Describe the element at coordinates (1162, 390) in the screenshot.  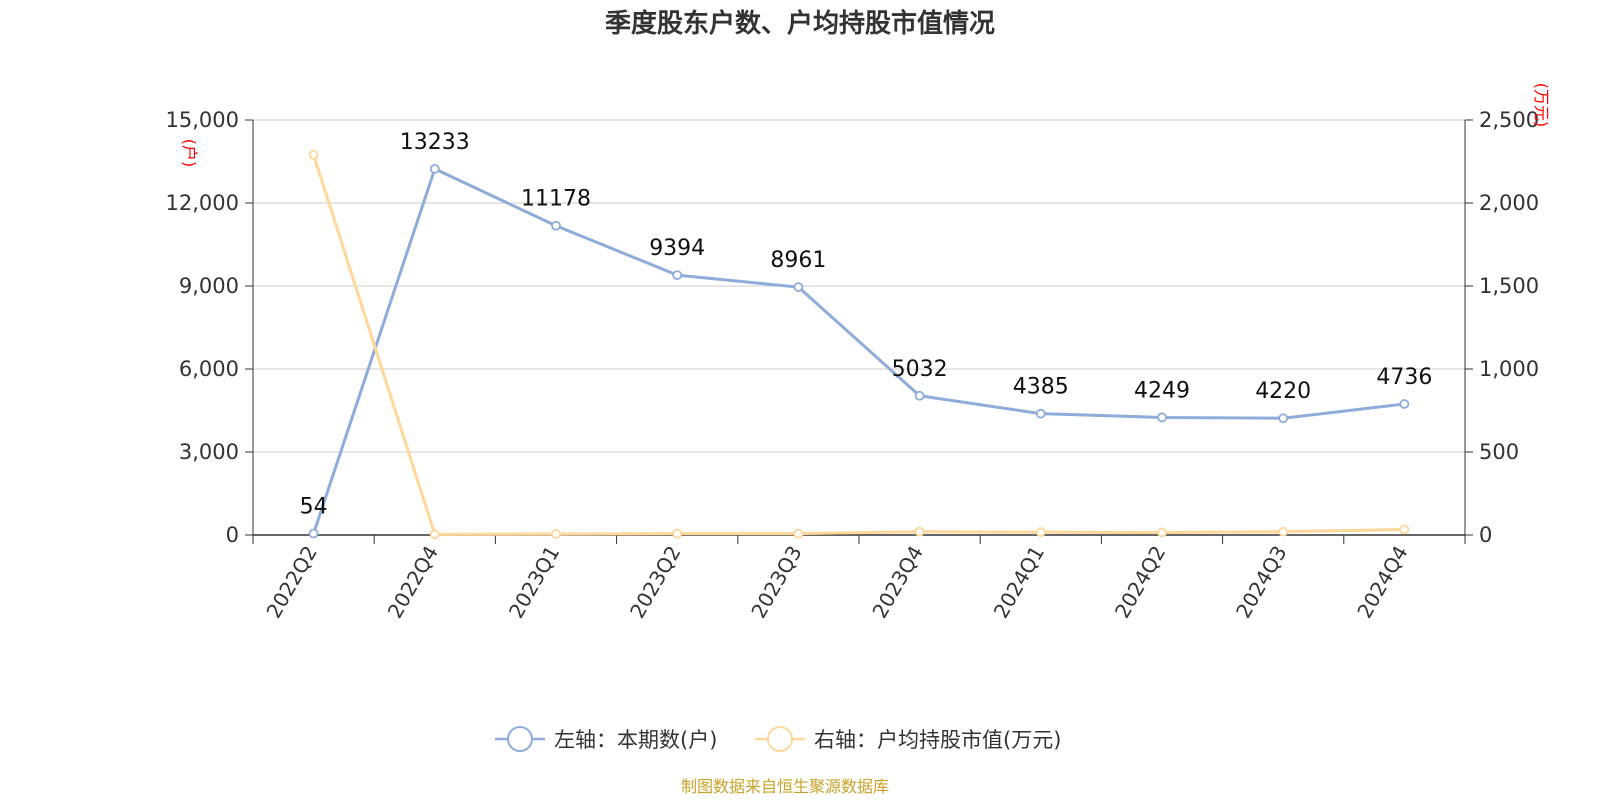
I see `data-label: 4249` at that location.